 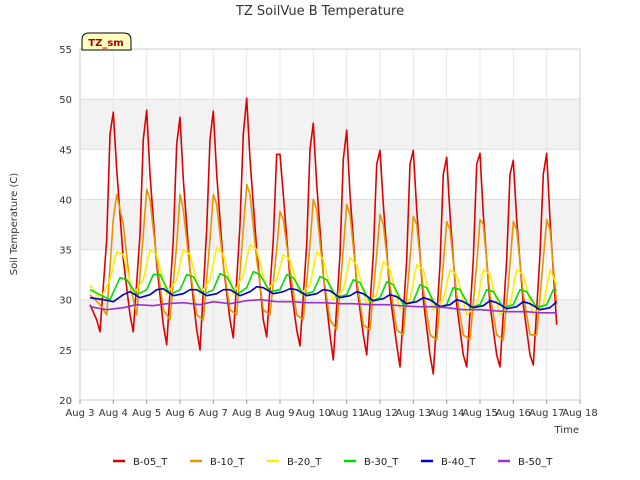 What do you see at coordinates (346, 413) in the screenshot?
I see `x-tick-label: Aug 11` at bounding box center [346, 413].